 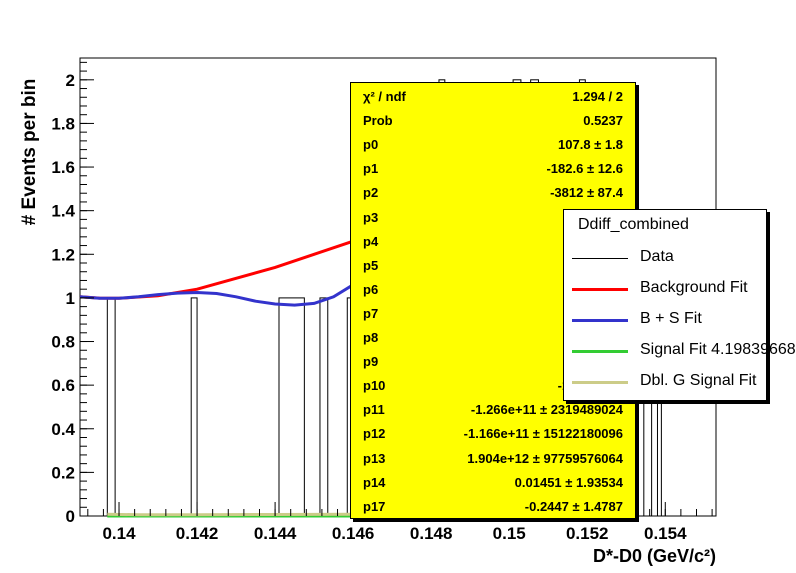 What do you see at coordinates (587, 533) in the screenshot?
I see `x-tick-label: 0.152` at bounding box center [587, 533].